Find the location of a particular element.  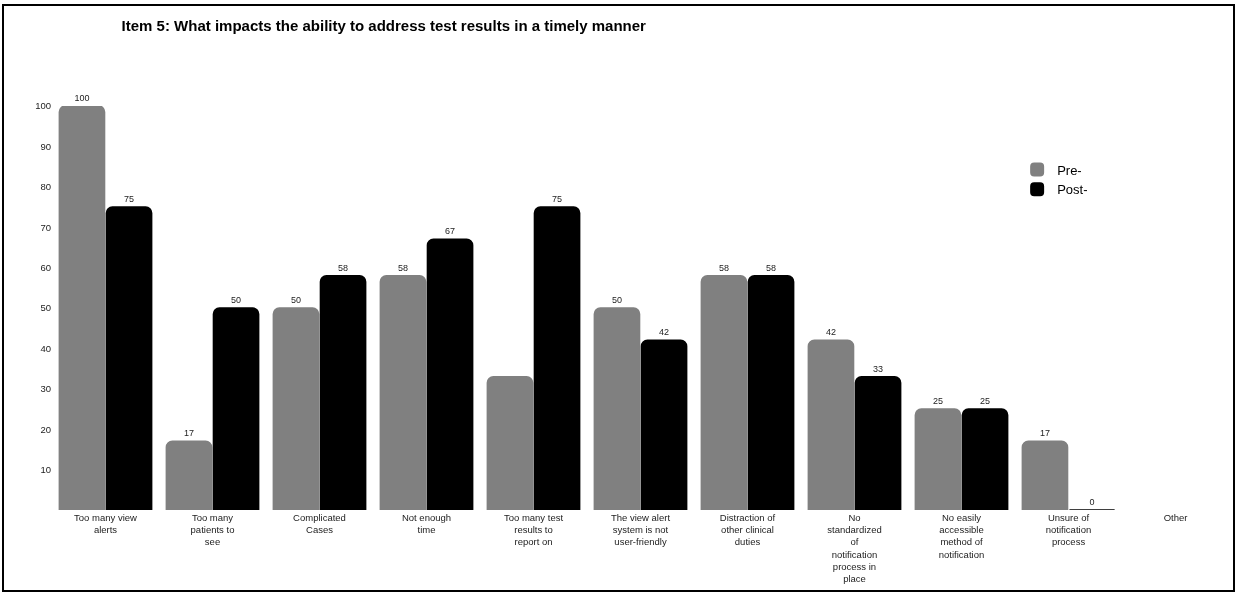

y-tick-label: 10 is located at coordinates (45, 469).